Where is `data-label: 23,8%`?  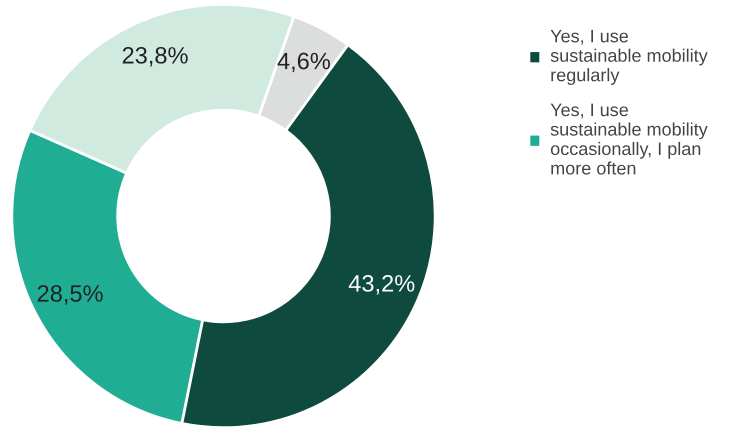
data-label: 23,8% is located at coordinates (155, 56).